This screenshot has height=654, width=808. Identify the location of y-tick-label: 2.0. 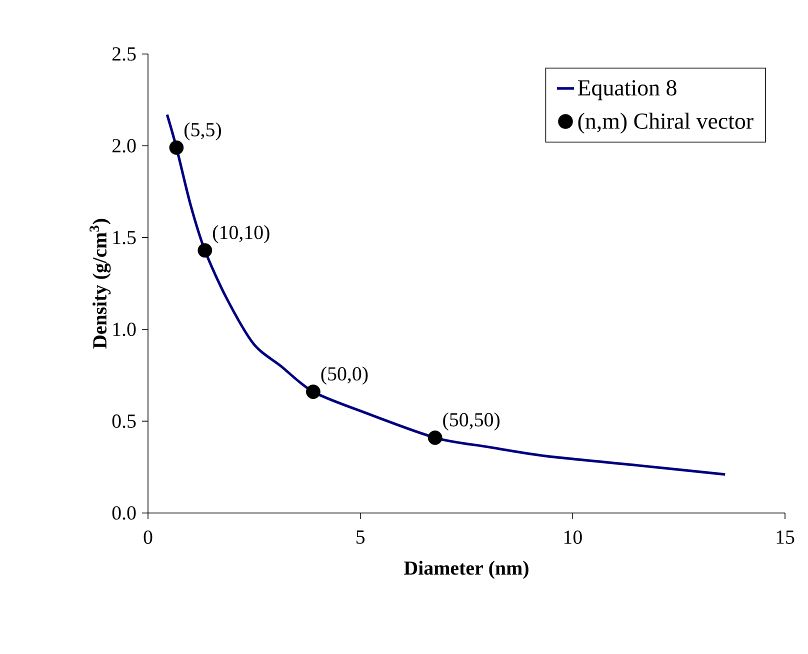
(124, 146).